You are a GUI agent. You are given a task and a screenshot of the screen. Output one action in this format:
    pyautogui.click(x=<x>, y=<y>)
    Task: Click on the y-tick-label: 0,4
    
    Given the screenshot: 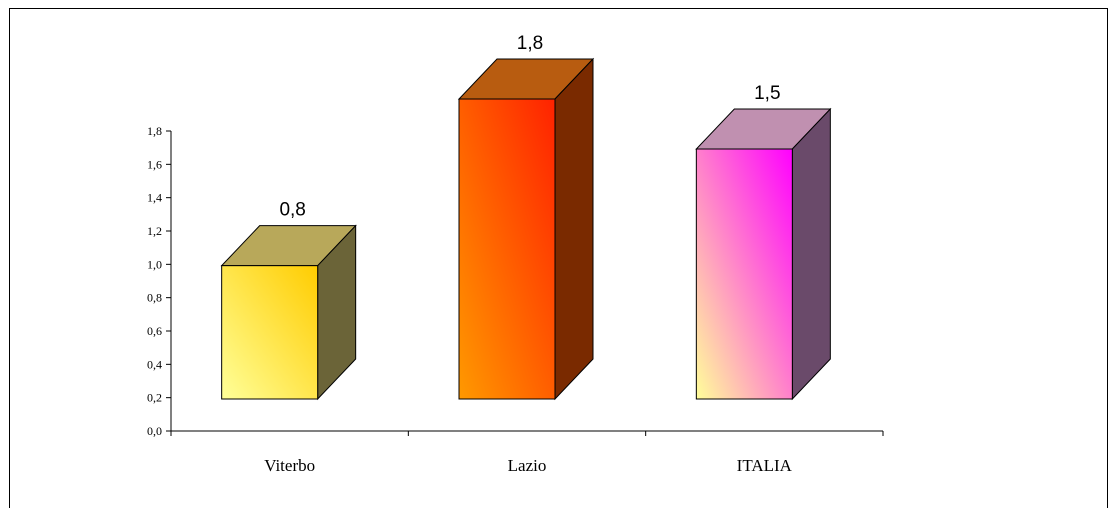 What is the action you would take?
    pyautogui.click(x=154, y=364)
    